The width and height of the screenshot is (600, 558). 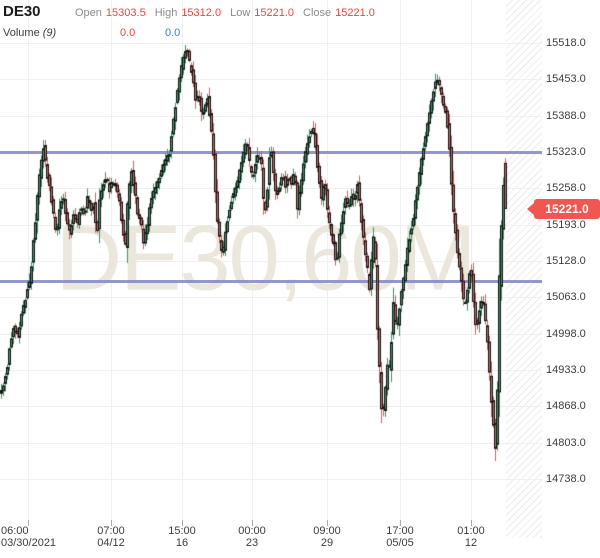 What do you see at coordinates (566, 442) in the screenshot?
I see `price-tick-label: 14803.0` at bounding box center [566, 442].